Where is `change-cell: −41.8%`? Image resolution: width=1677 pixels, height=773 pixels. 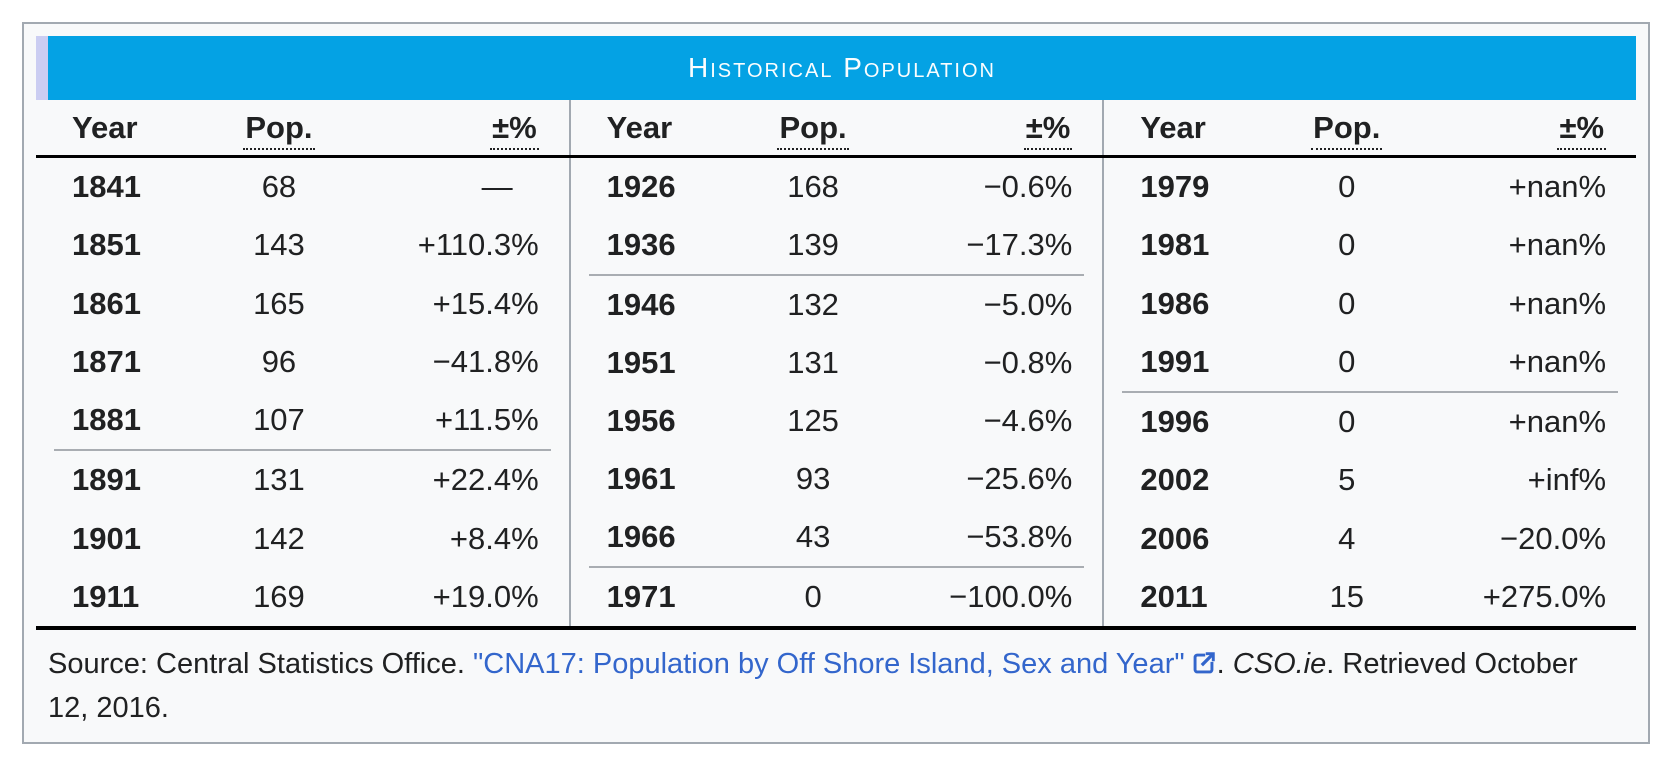
change-cell: −41.8% is located at coordinates (485, 361).